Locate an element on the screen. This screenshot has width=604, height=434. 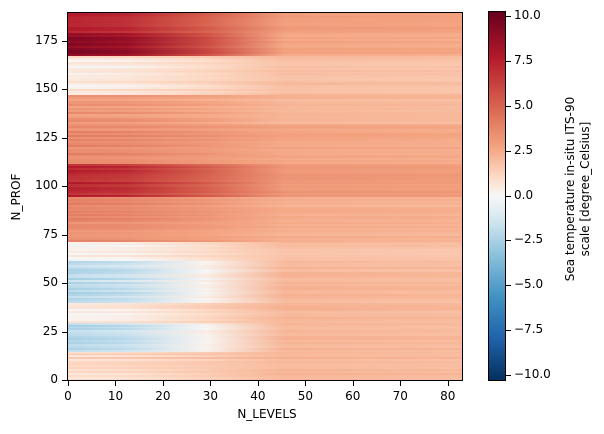
y-tick-label: 150 is located at coordinates (46, 88).